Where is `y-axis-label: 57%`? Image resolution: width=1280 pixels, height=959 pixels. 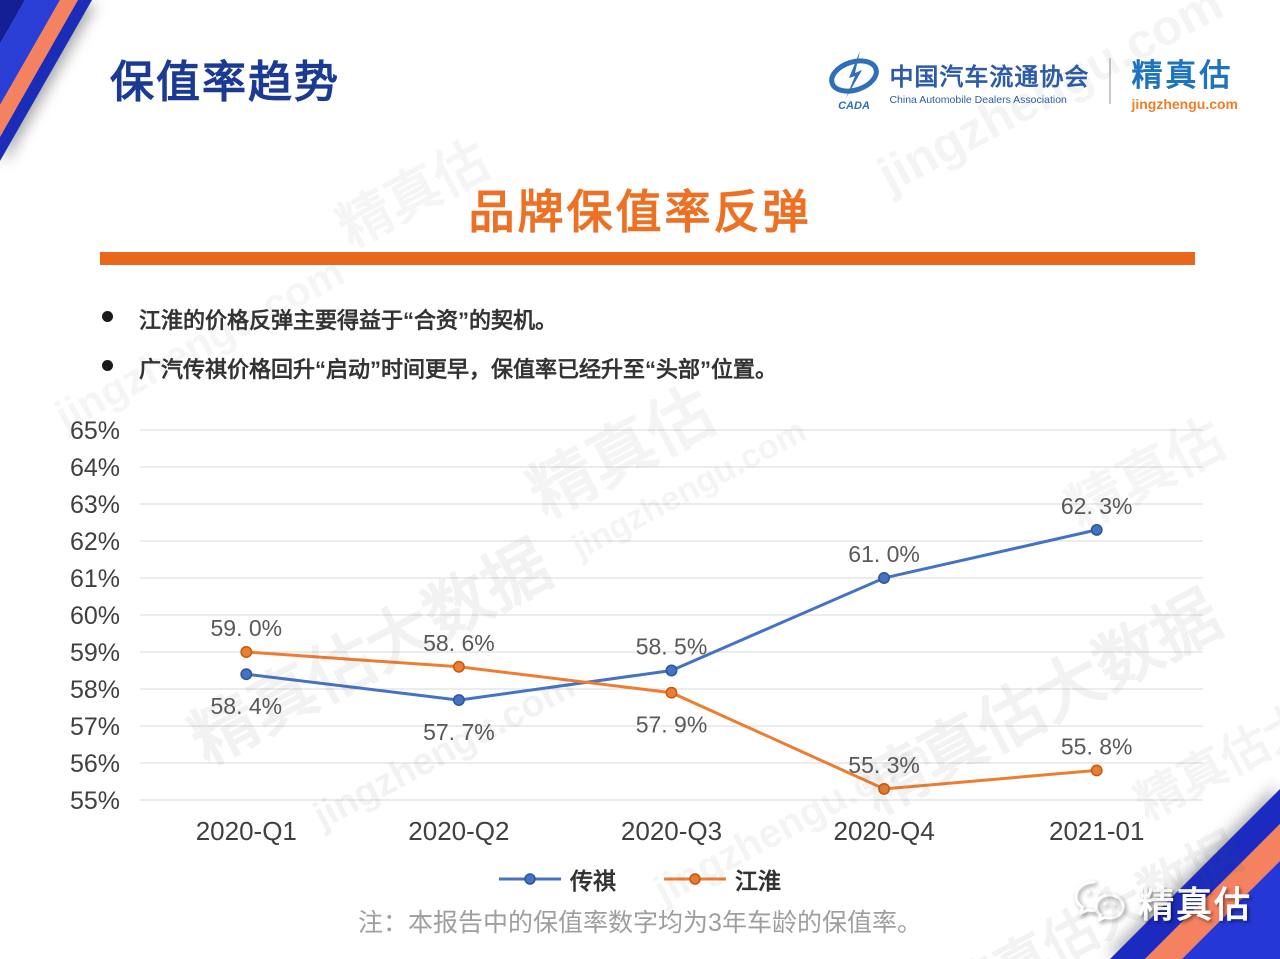 y-axis-label: 57% is located at coordinates (95, 727).